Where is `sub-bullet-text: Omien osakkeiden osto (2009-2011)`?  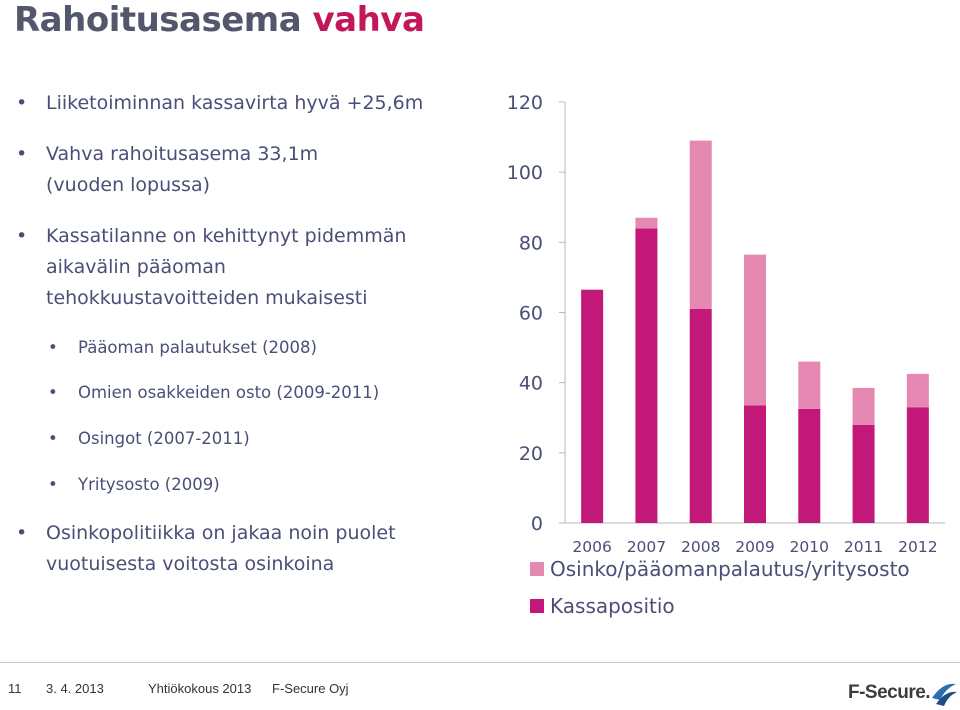
sub-bullet-text: Omien osakkeiden osto (2009-2011) is located at coordinates (229, 392).